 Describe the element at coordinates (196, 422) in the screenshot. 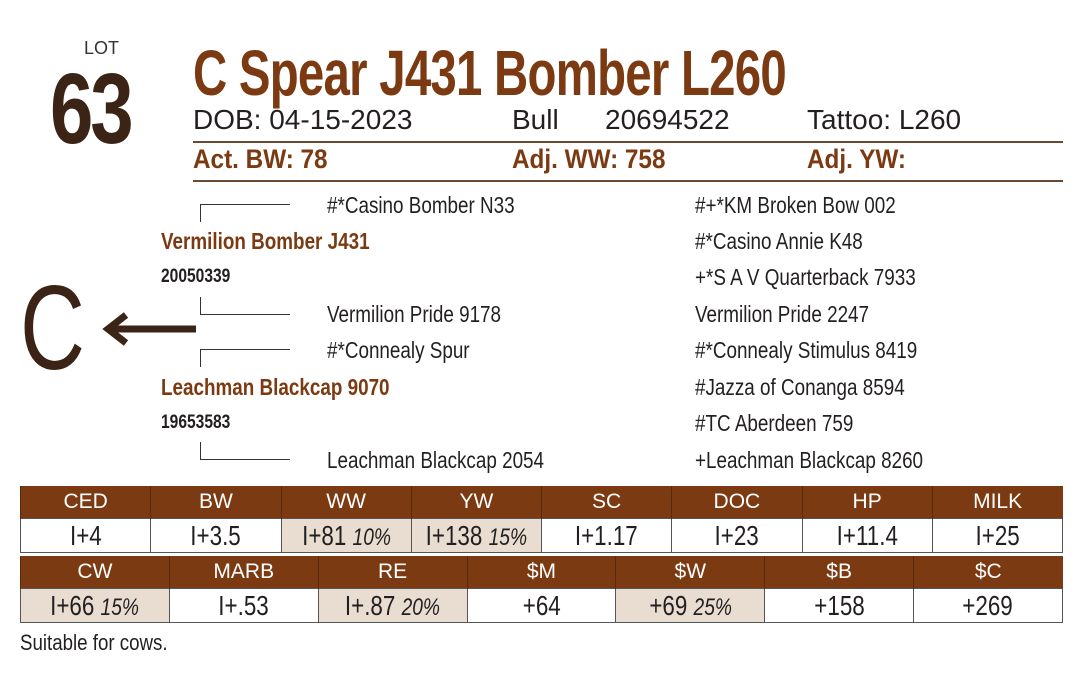

I see `dam-reg: 19653583` at that location.